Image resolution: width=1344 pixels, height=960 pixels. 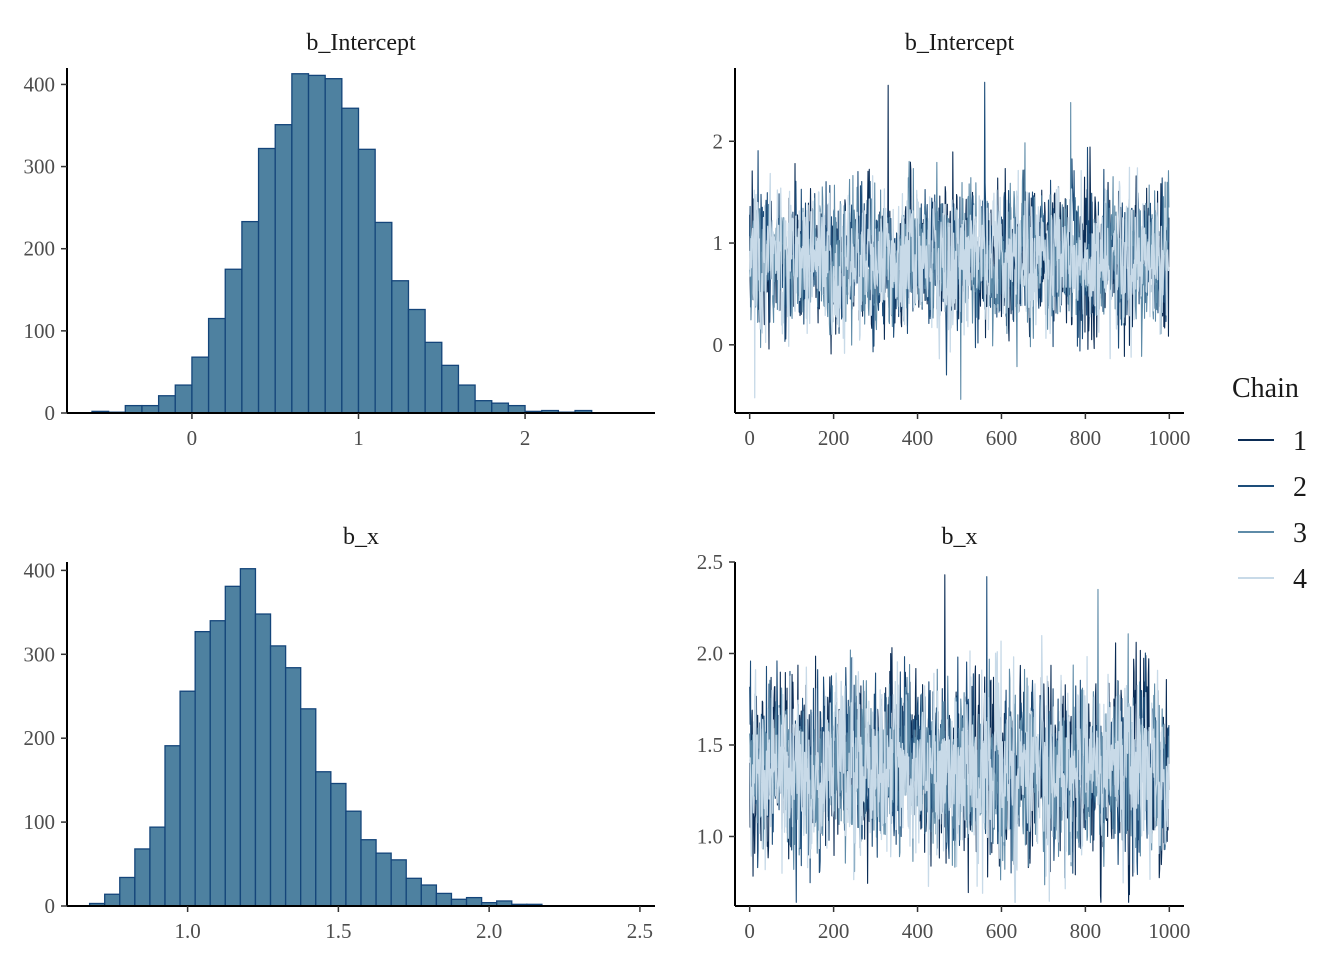 I want to click on x-tick-label: 2, so click(x=525, y=438).